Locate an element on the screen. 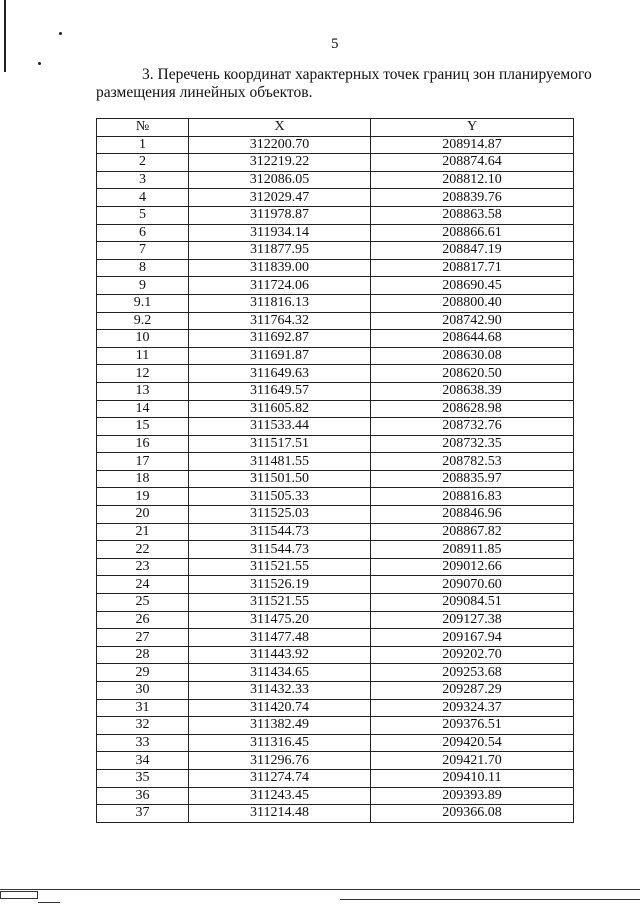  table-row: 9.2 311764.32 208742.90 is located at coordinates (335, 321).